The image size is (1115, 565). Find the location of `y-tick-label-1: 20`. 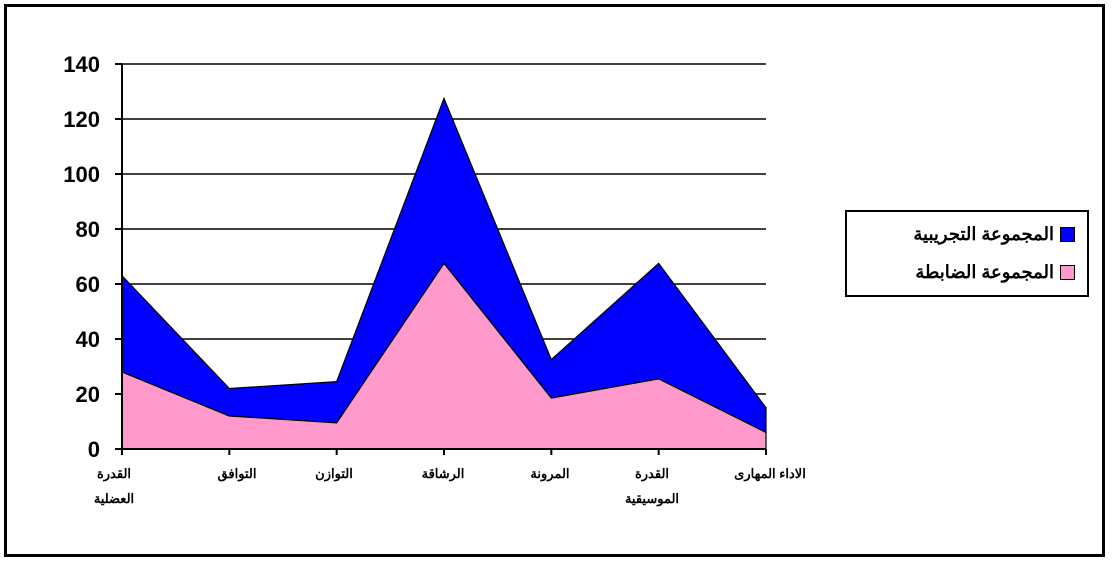

y-tick-label-1: 20 is located at coordinates (88, 394).